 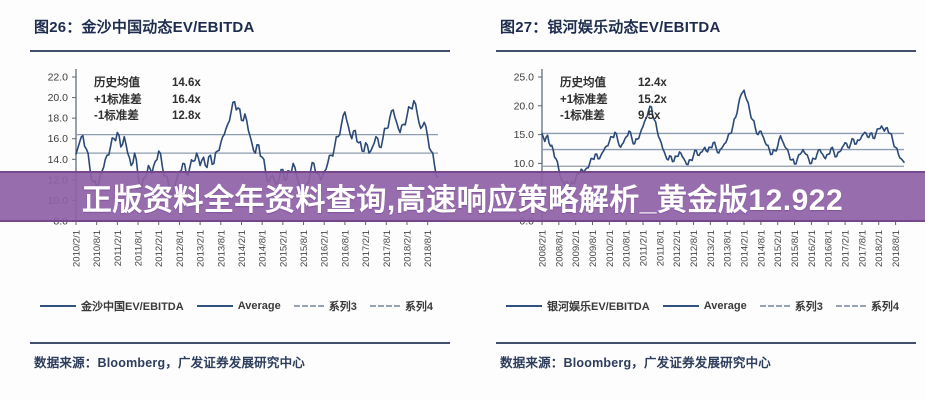 What do you see at coordinates (147, 116) in the screenshot?
I see `stat-minus1sd: -1标准差 12.8x` at bounding box center [147, 116].